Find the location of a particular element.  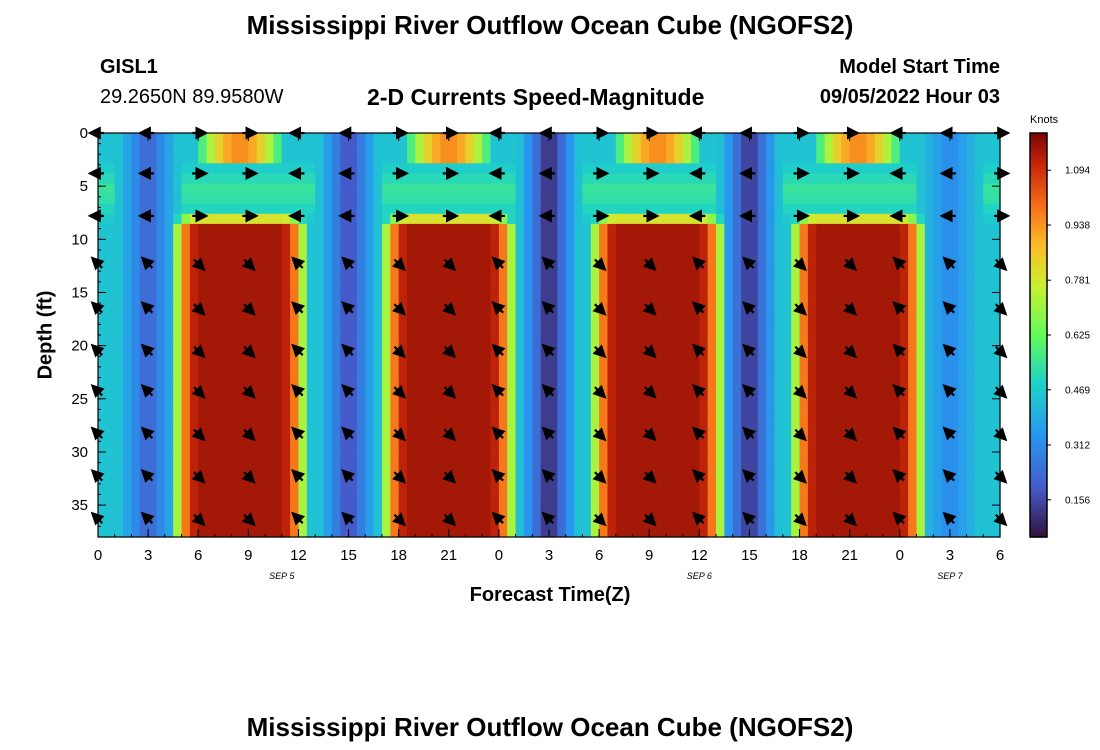

colorbar-segment is located at coordinates (1038, 438).